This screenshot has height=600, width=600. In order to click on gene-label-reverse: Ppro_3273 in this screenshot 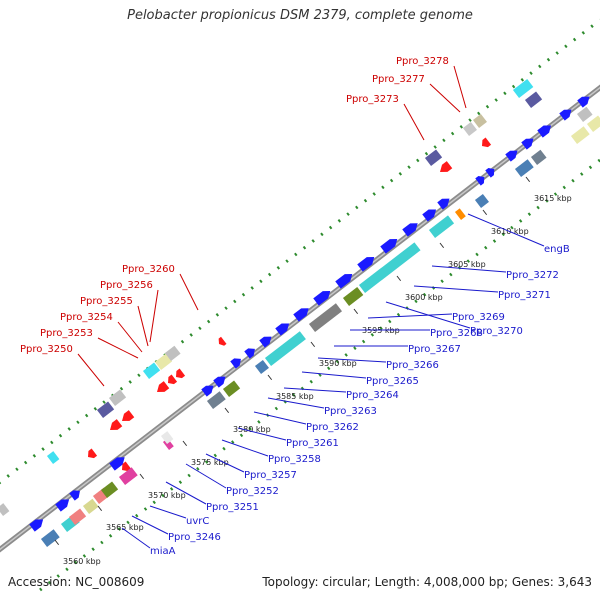, I will do `click(372, 99)`.